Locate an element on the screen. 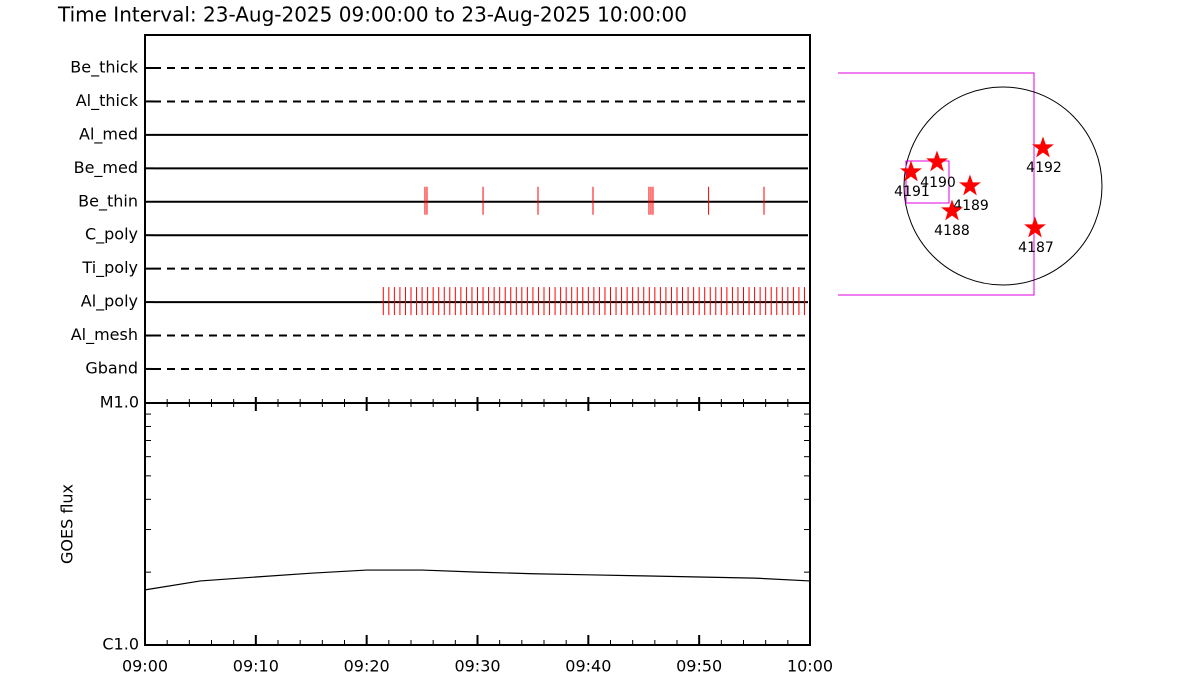 This screenshot has height=700, width=1200. x-tick-label: 09:10 is located at coordinates (256, 666).